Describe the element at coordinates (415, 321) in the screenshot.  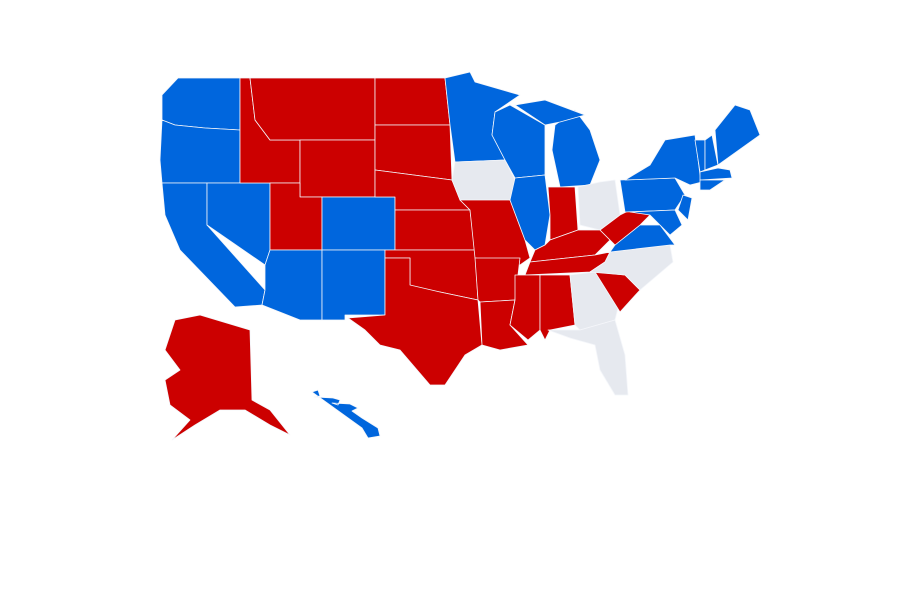
I see `state-tx` at that location.